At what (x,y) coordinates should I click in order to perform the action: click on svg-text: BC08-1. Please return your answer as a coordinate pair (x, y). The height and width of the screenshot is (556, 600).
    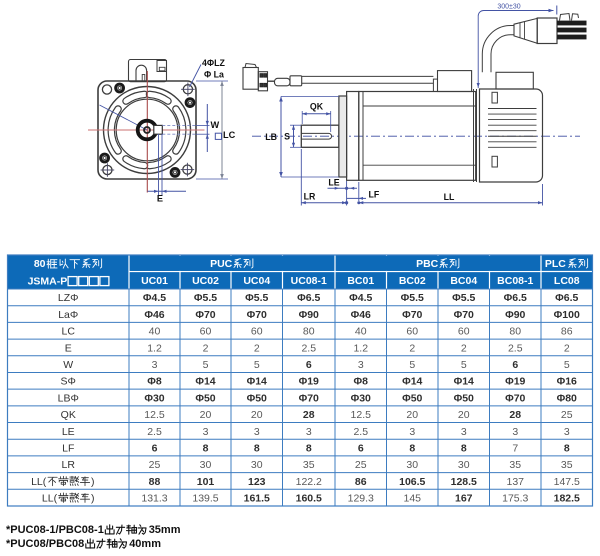
    Looking at the image, I should click on (515, 281).